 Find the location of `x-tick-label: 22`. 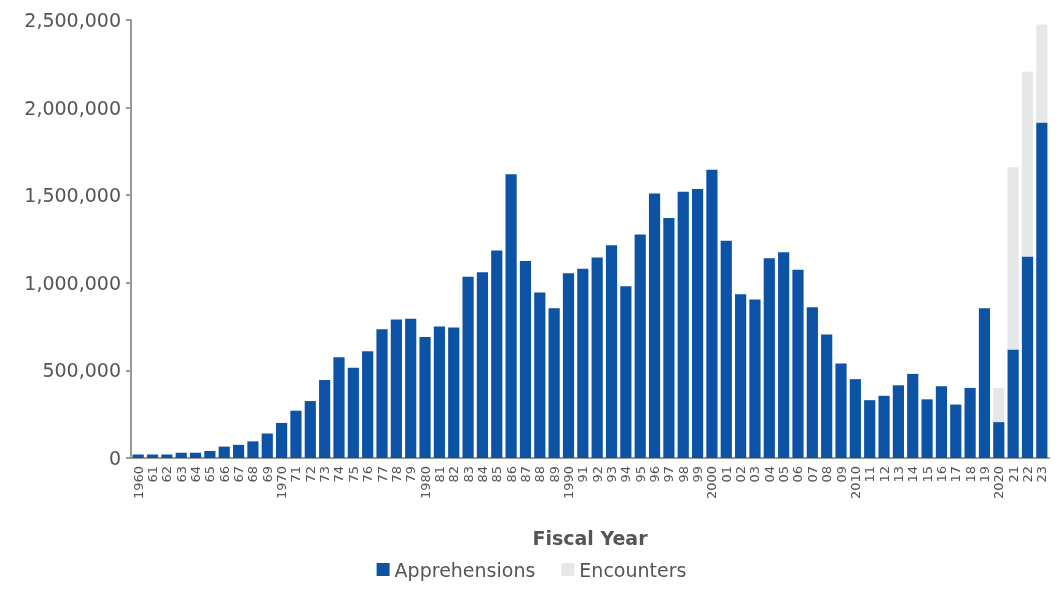

x-tick-label: 22 is located at coordinates (1027, 474).